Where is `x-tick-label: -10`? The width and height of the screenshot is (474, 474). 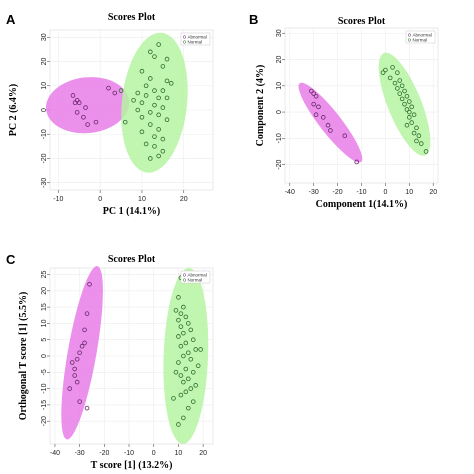 x-tick-label: -10 is located at coordinates (58, 199).